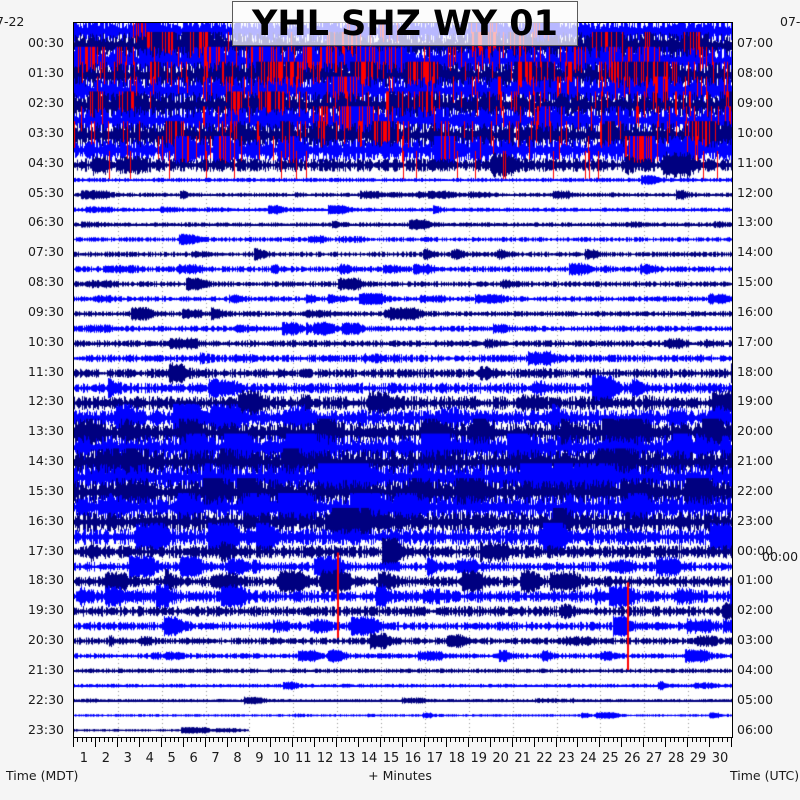 This screenshot has width=800, height=800. I want to click on right-time-label: 04:00, so click(755, 669).